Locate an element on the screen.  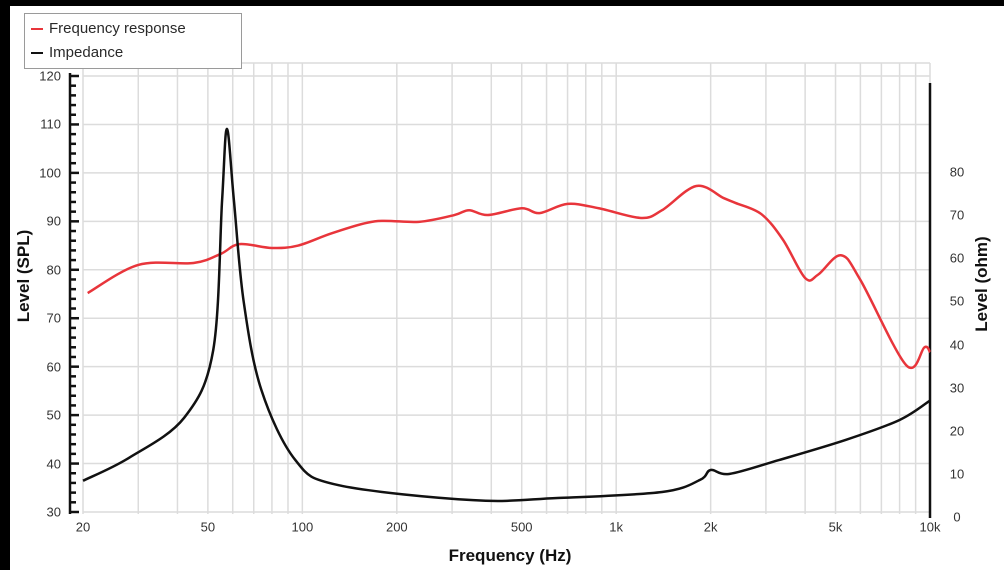
legend: Frequency response Impedance is located at coordinates (133, 41).